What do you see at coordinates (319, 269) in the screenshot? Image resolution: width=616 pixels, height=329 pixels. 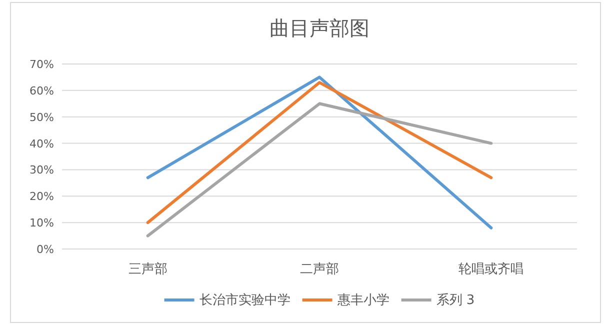 I see `x-tick-label: 二声部` at bounding box center [319, 269].